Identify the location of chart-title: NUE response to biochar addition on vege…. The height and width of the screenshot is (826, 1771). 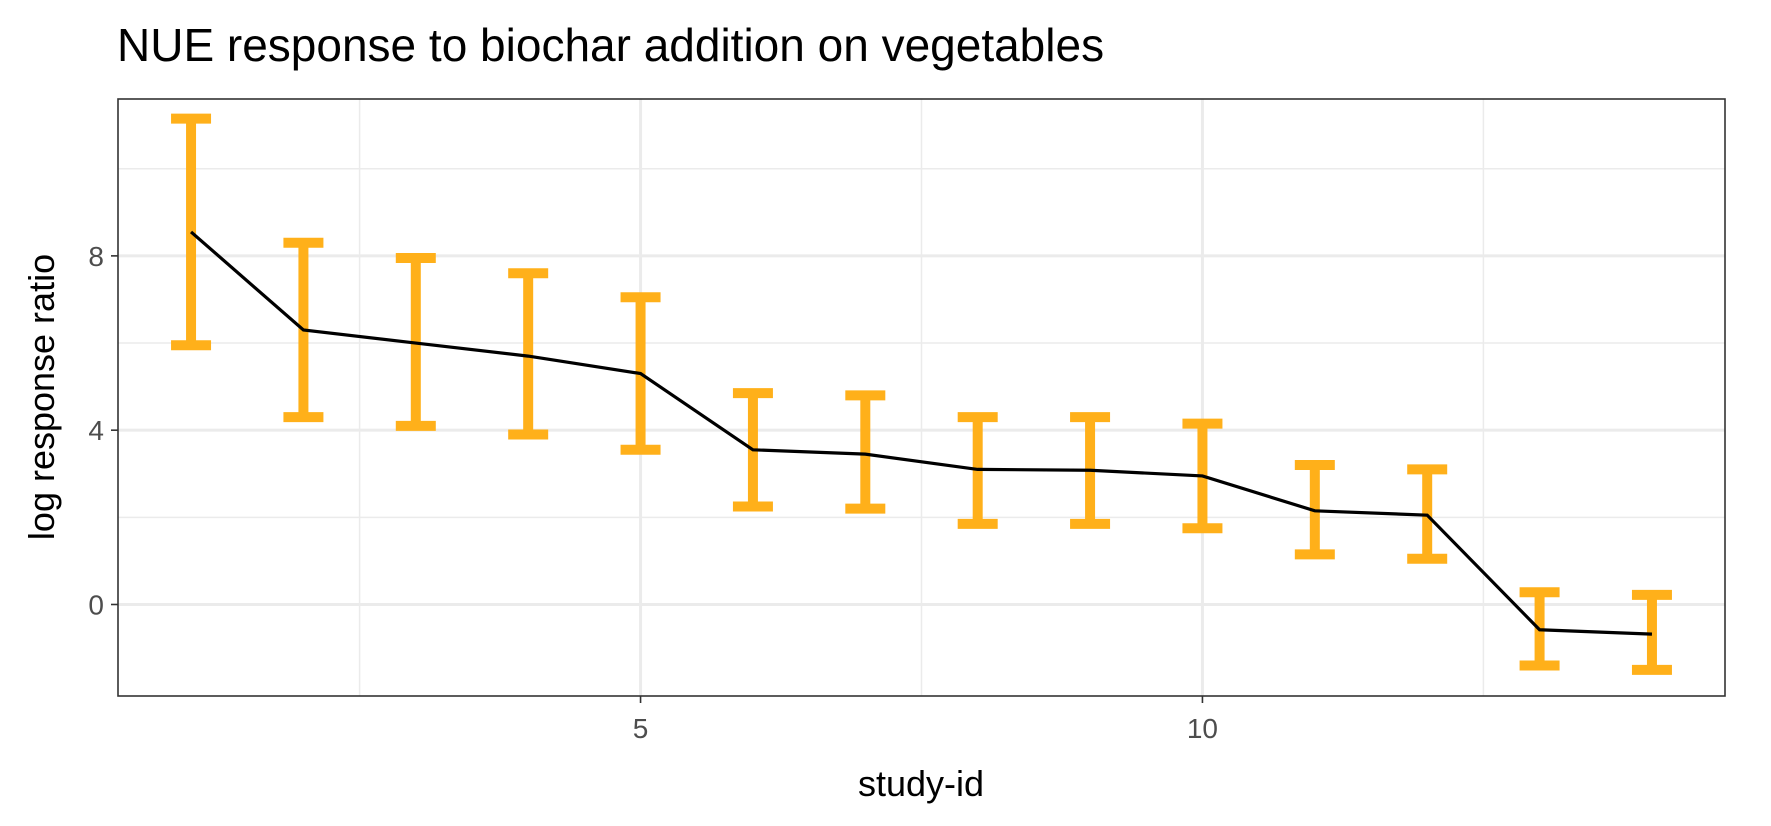
(610, 45).